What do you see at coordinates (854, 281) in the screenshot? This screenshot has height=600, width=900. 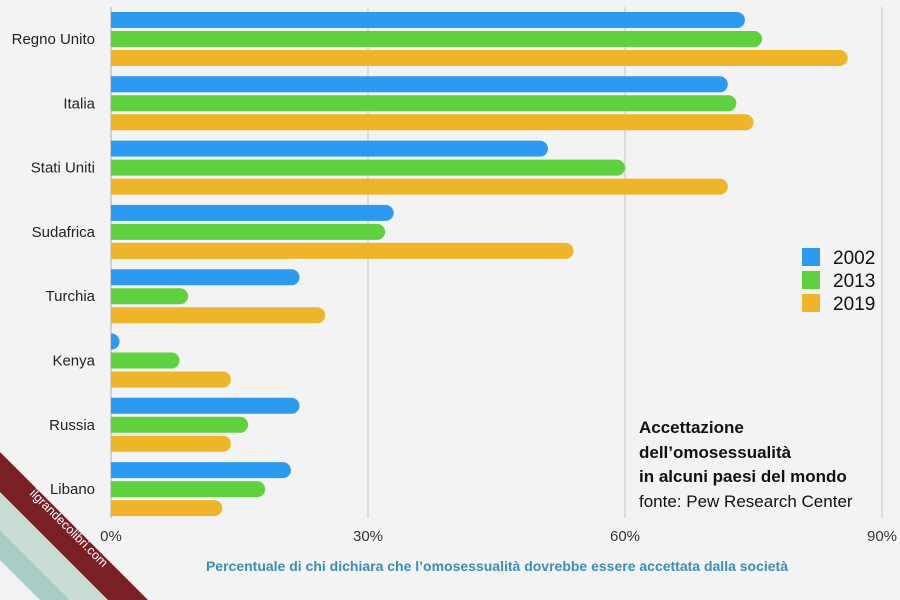 I see `legend-label: 2013` at bounding box center [854, 281].